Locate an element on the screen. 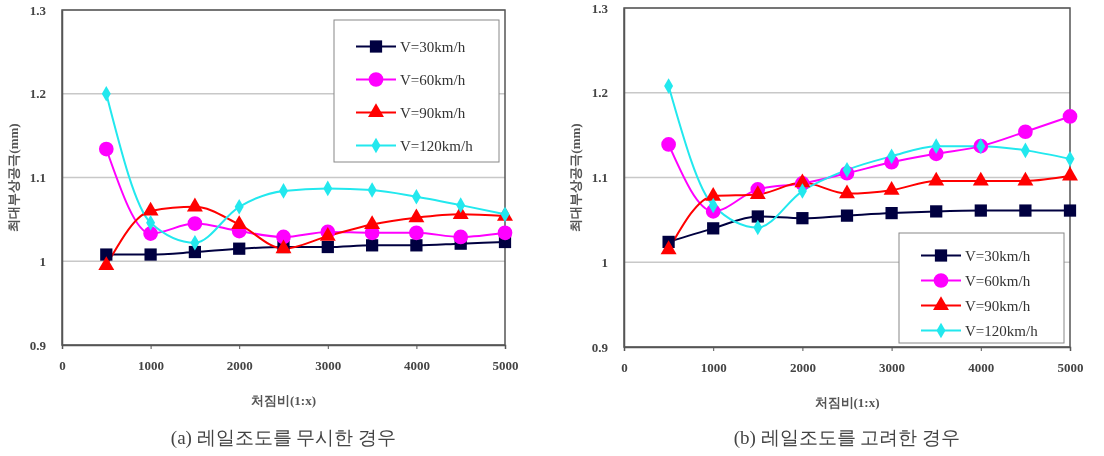 Image resolution: width=1104 pixels, height=456 pixels. text: (b) 레일조도를 고려한 경우 is located at coordinates (847, 438).